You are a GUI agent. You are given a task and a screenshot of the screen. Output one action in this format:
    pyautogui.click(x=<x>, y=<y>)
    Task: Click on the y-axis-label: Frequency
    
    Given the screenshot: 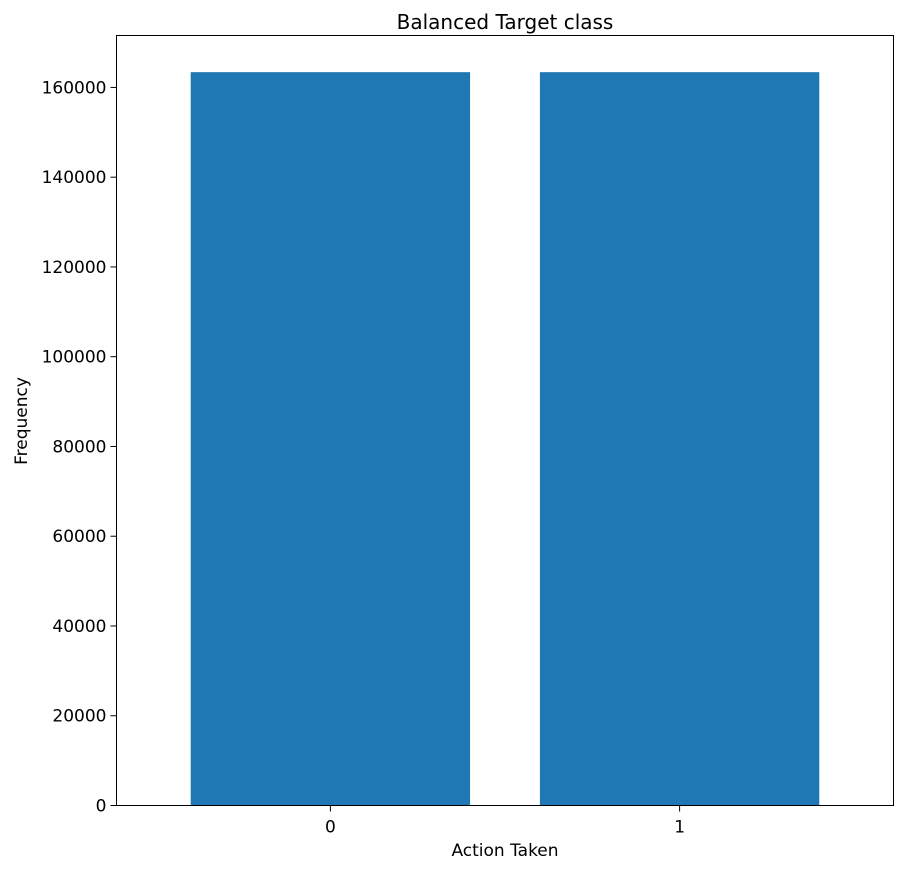 What is the action you would take?
    pyautogui.click(x=22, y=421)
    